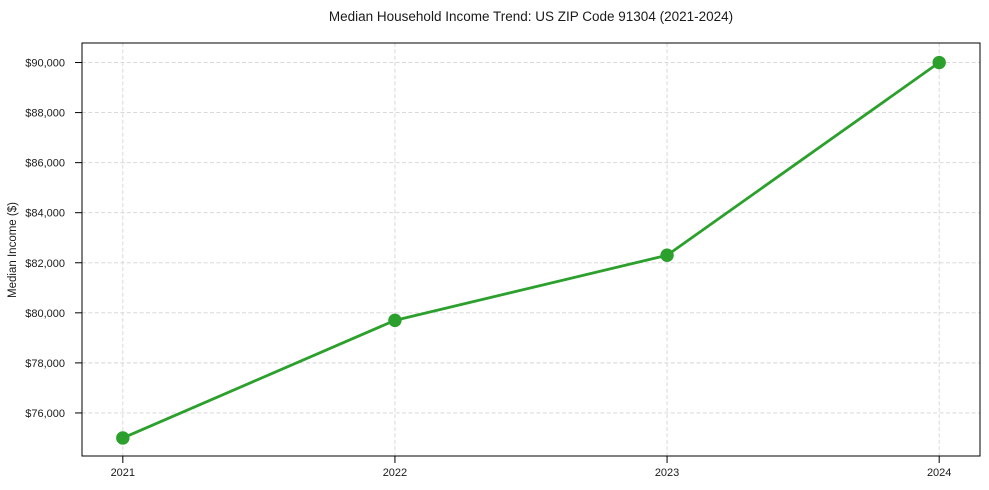 The image size is (989, 490). I want to click on y-tick-label: $82,000, so click(45, 264).